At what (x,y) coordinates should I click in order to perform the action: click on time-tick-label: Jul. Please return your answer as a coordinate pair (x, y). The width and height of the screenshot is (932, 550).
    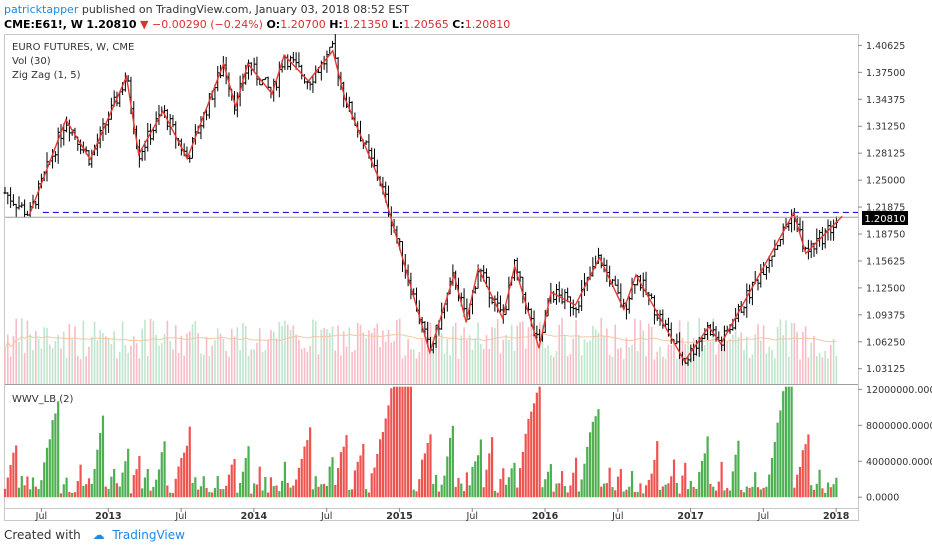
    Looking at the image, I should click on (326, 516).